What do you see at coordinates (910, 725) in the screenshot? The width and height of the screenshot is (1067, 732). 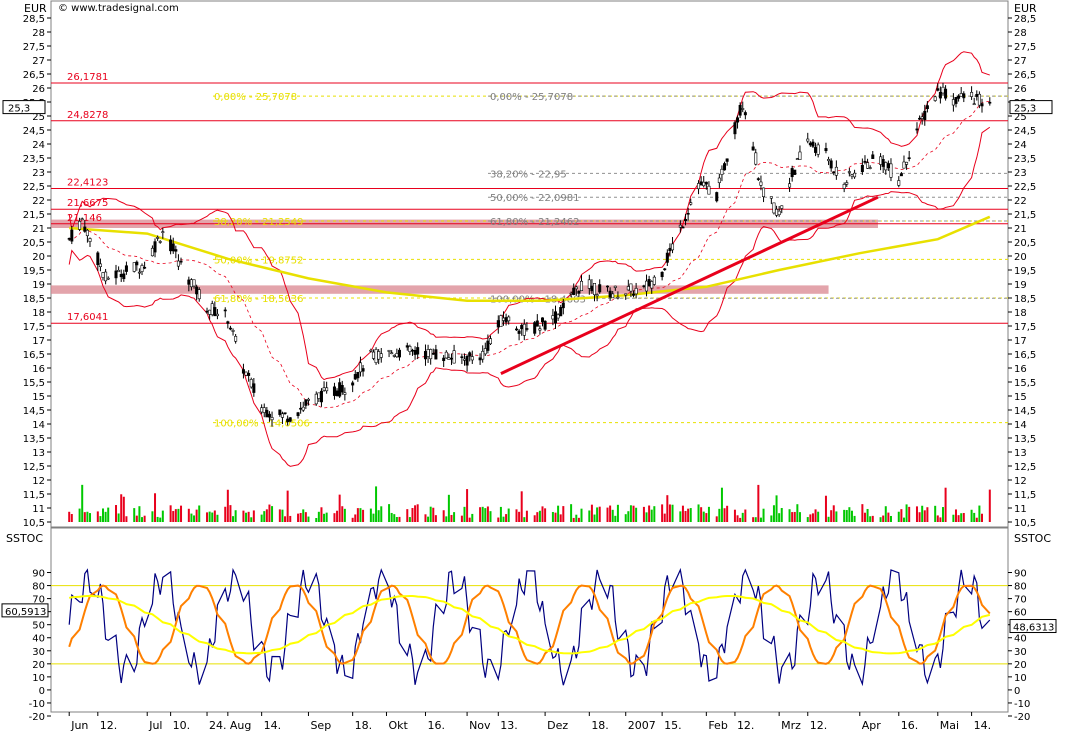 I see `x-tick-label: 16.` at bounding box center [910, 725].